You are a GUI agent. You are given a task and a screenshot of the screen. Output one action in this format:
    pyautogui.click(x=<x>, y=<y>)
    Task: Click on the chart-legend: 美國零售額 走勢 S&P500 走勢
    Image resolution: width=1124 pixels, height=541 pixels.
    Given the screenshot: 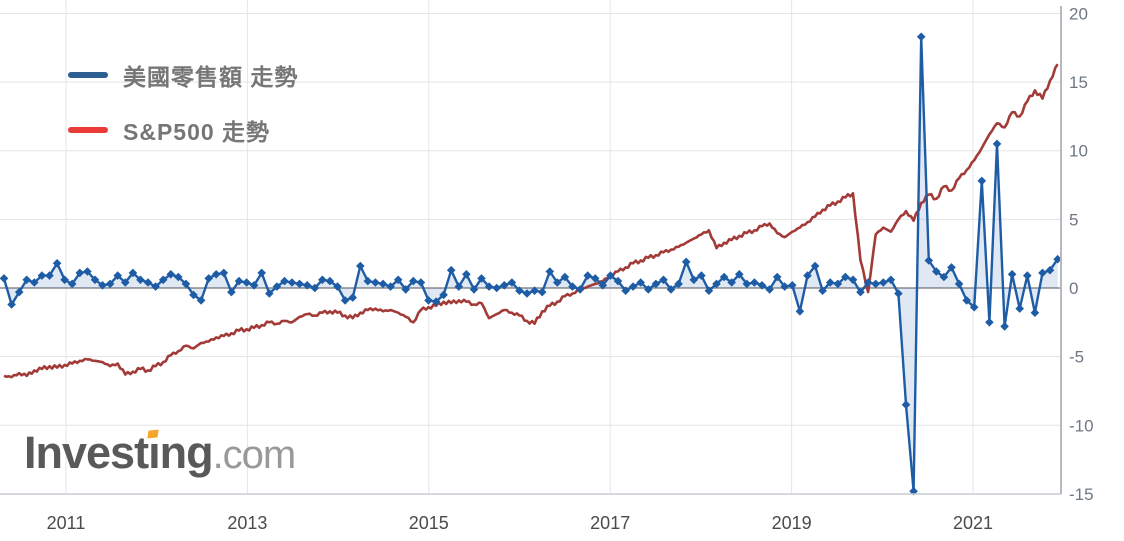 What is the action you would take?
    pyautogui.click(x=183, y=113)
    